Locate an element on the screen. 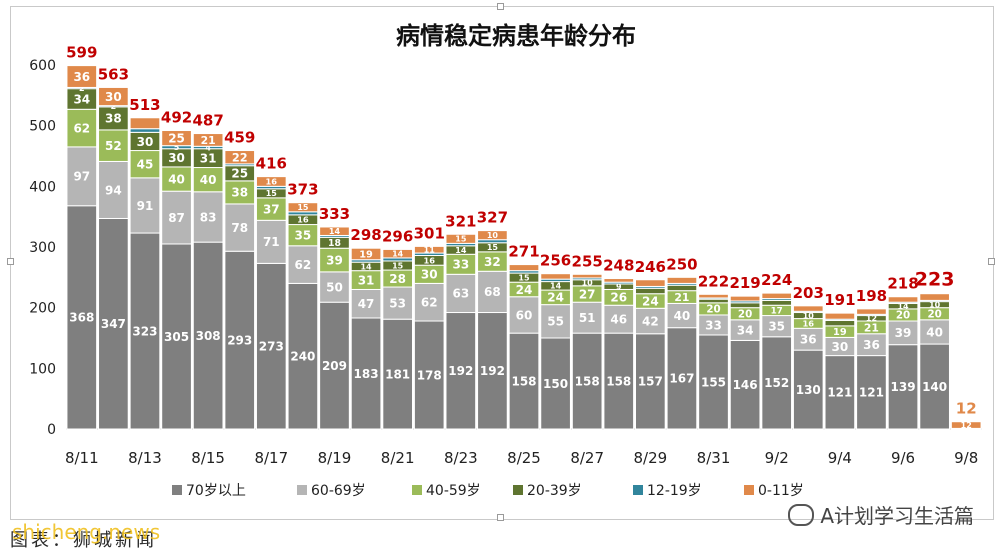 This screenshot has width=1004, height=556. bar-total-label: 459 is located at coordinates (239, 138).